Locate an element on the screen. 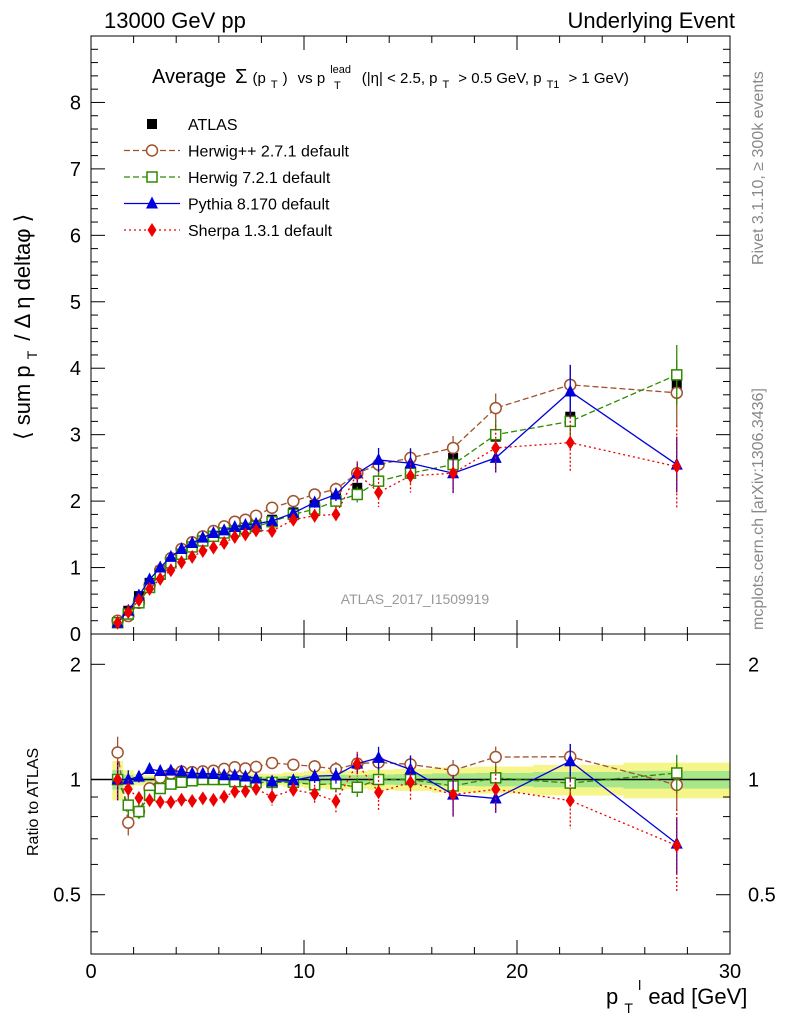 Image resolution: width=786 pixels, height=1024 pixels. y-tick-label: 4 is located at coordinates (75, 369).